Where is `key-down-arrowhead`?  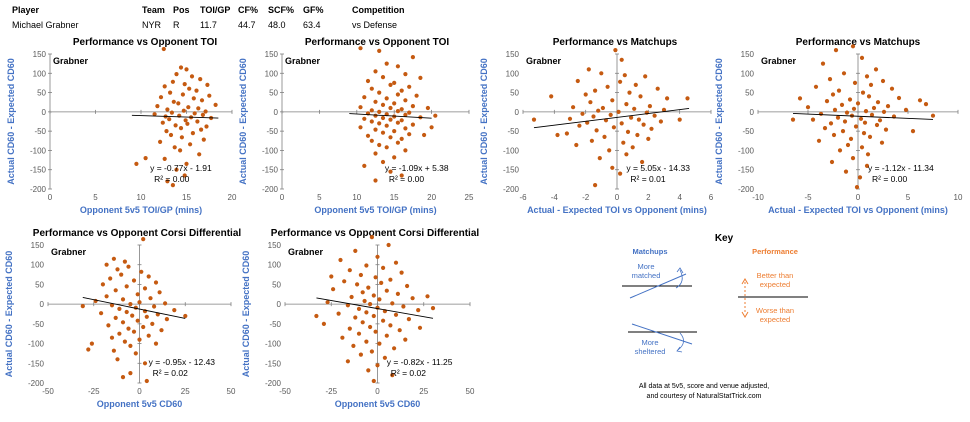 key-down-arrowhead is located at coordinates (745, 314).